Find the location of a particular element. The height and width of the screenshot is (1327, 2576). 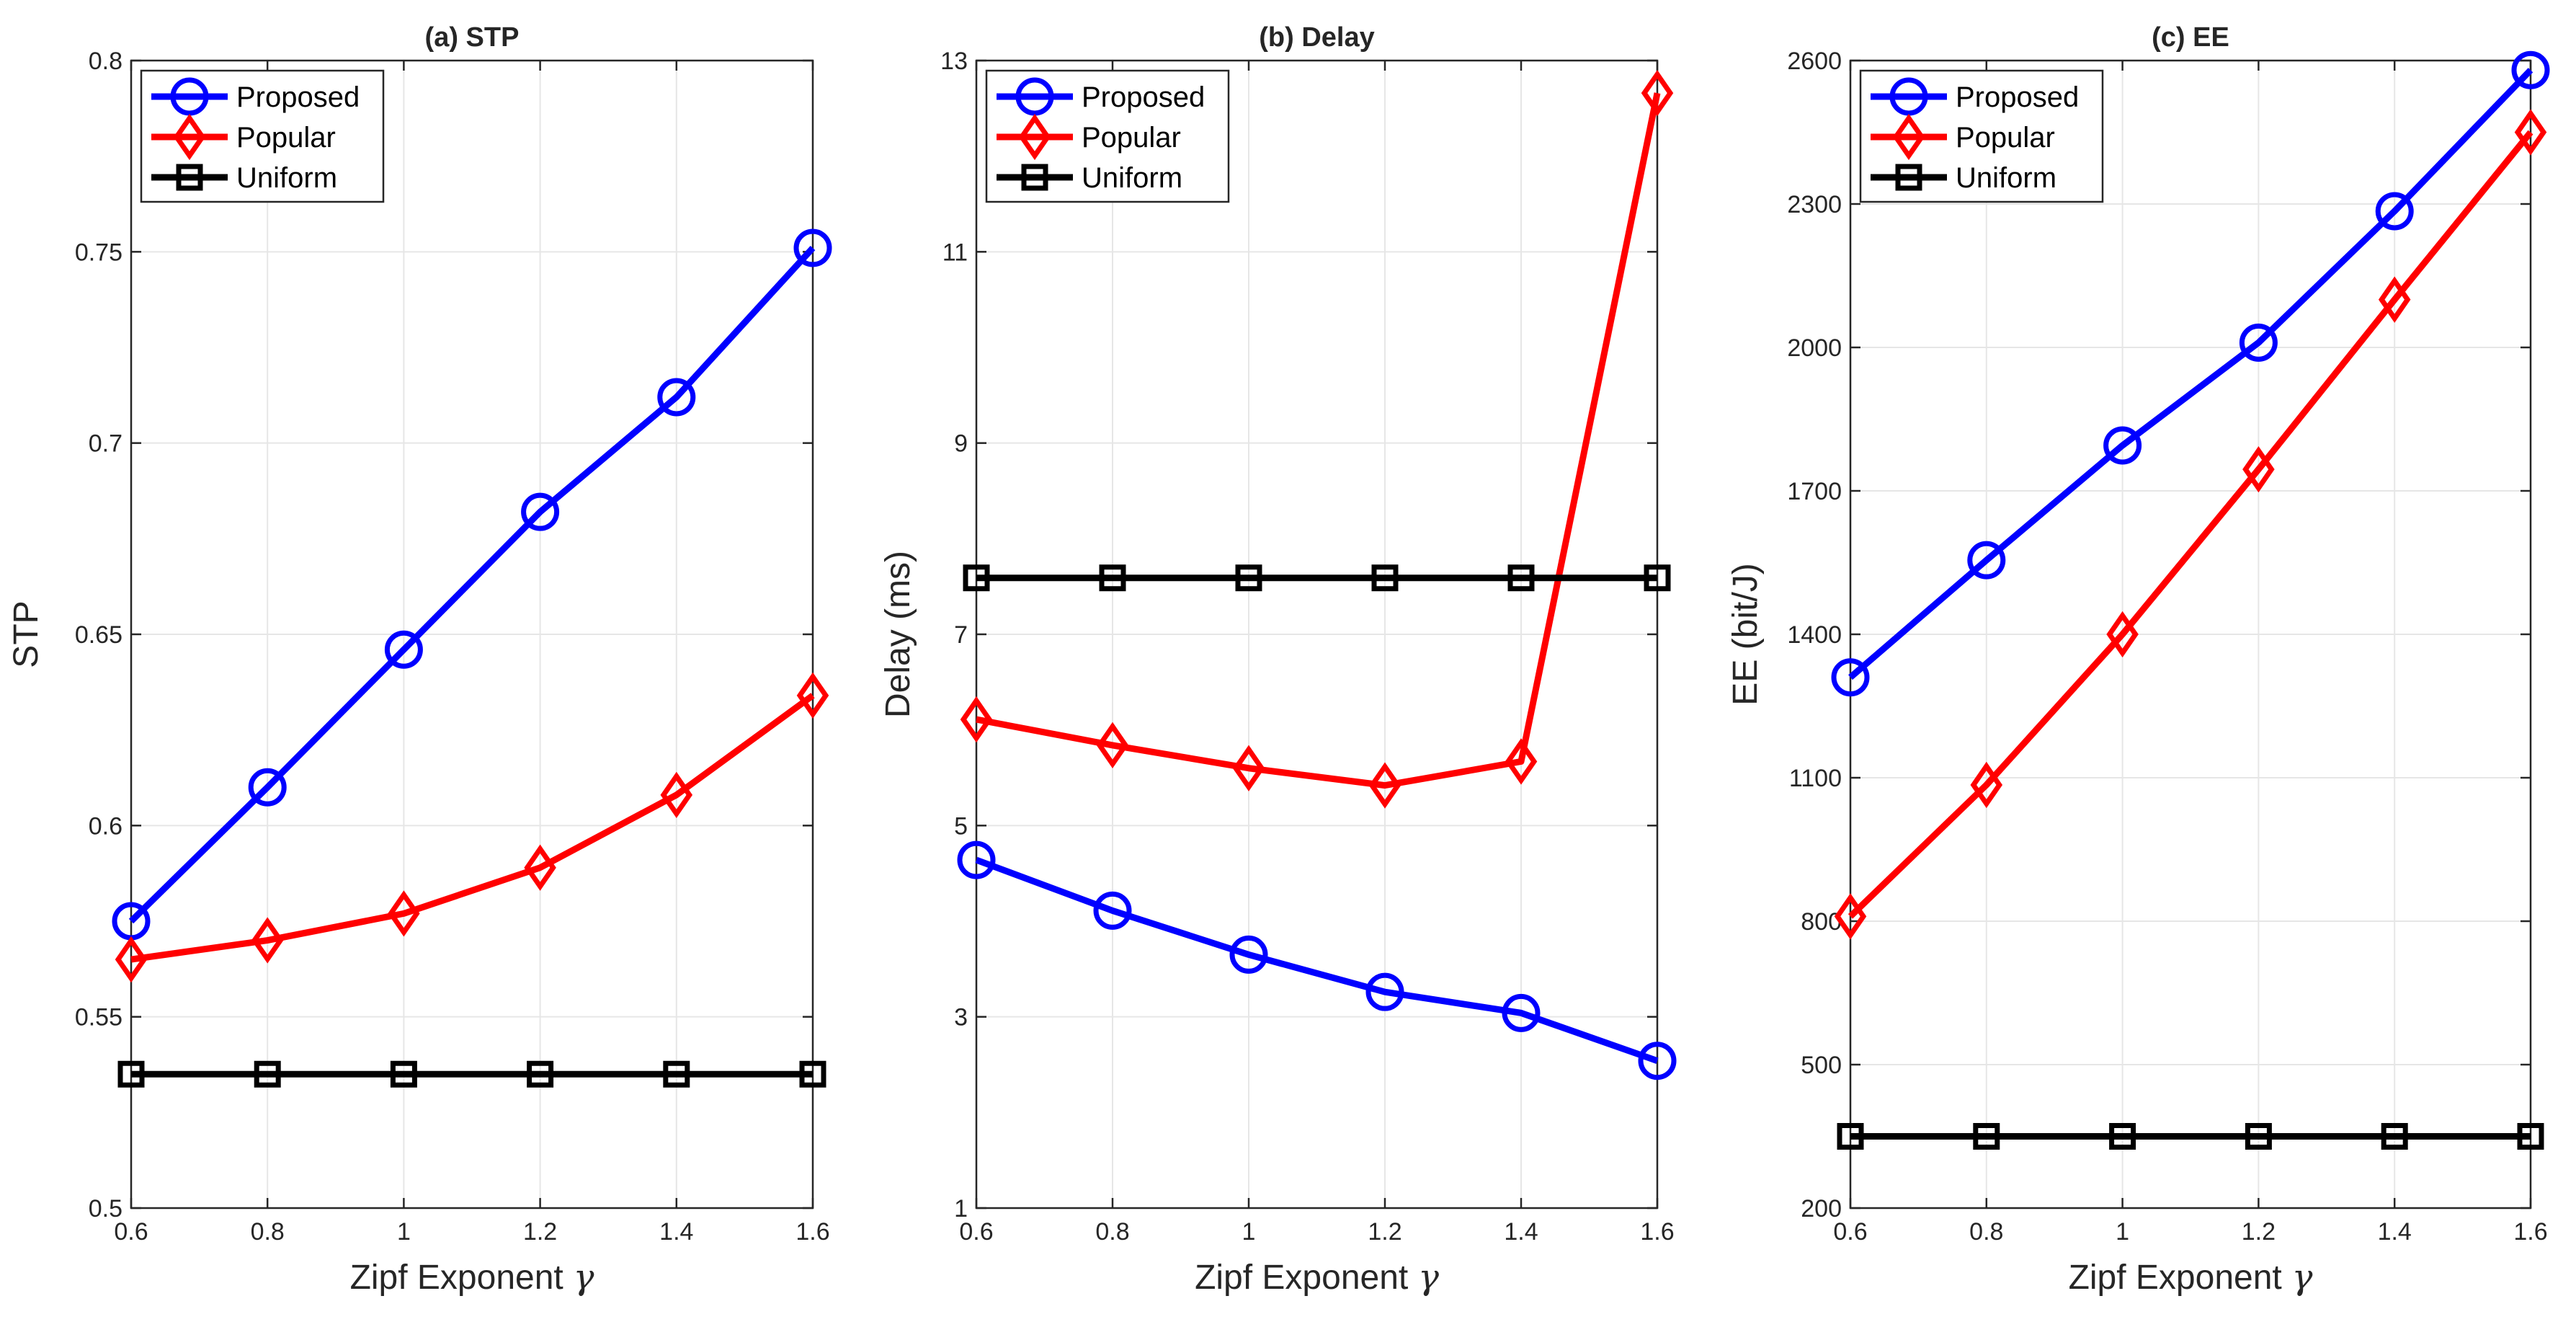

series-line-proposed is located at coordinates (1317, 960).